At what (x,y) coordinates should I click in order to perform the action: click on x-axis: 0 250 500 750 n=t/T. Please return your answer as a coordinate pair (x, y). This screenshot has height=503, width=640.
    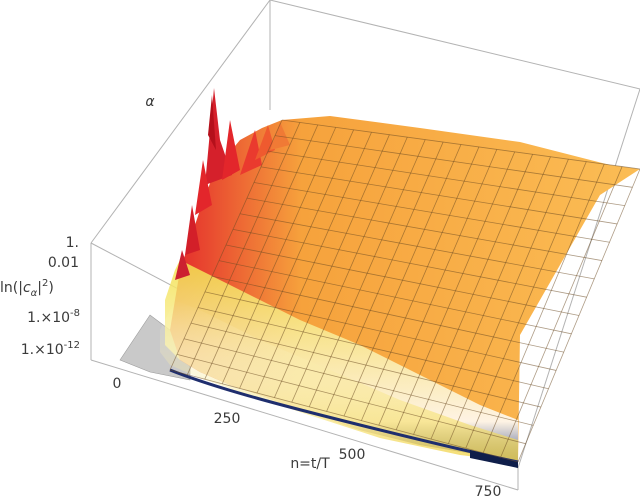
    Looking at the image, I should click on (307, 438).